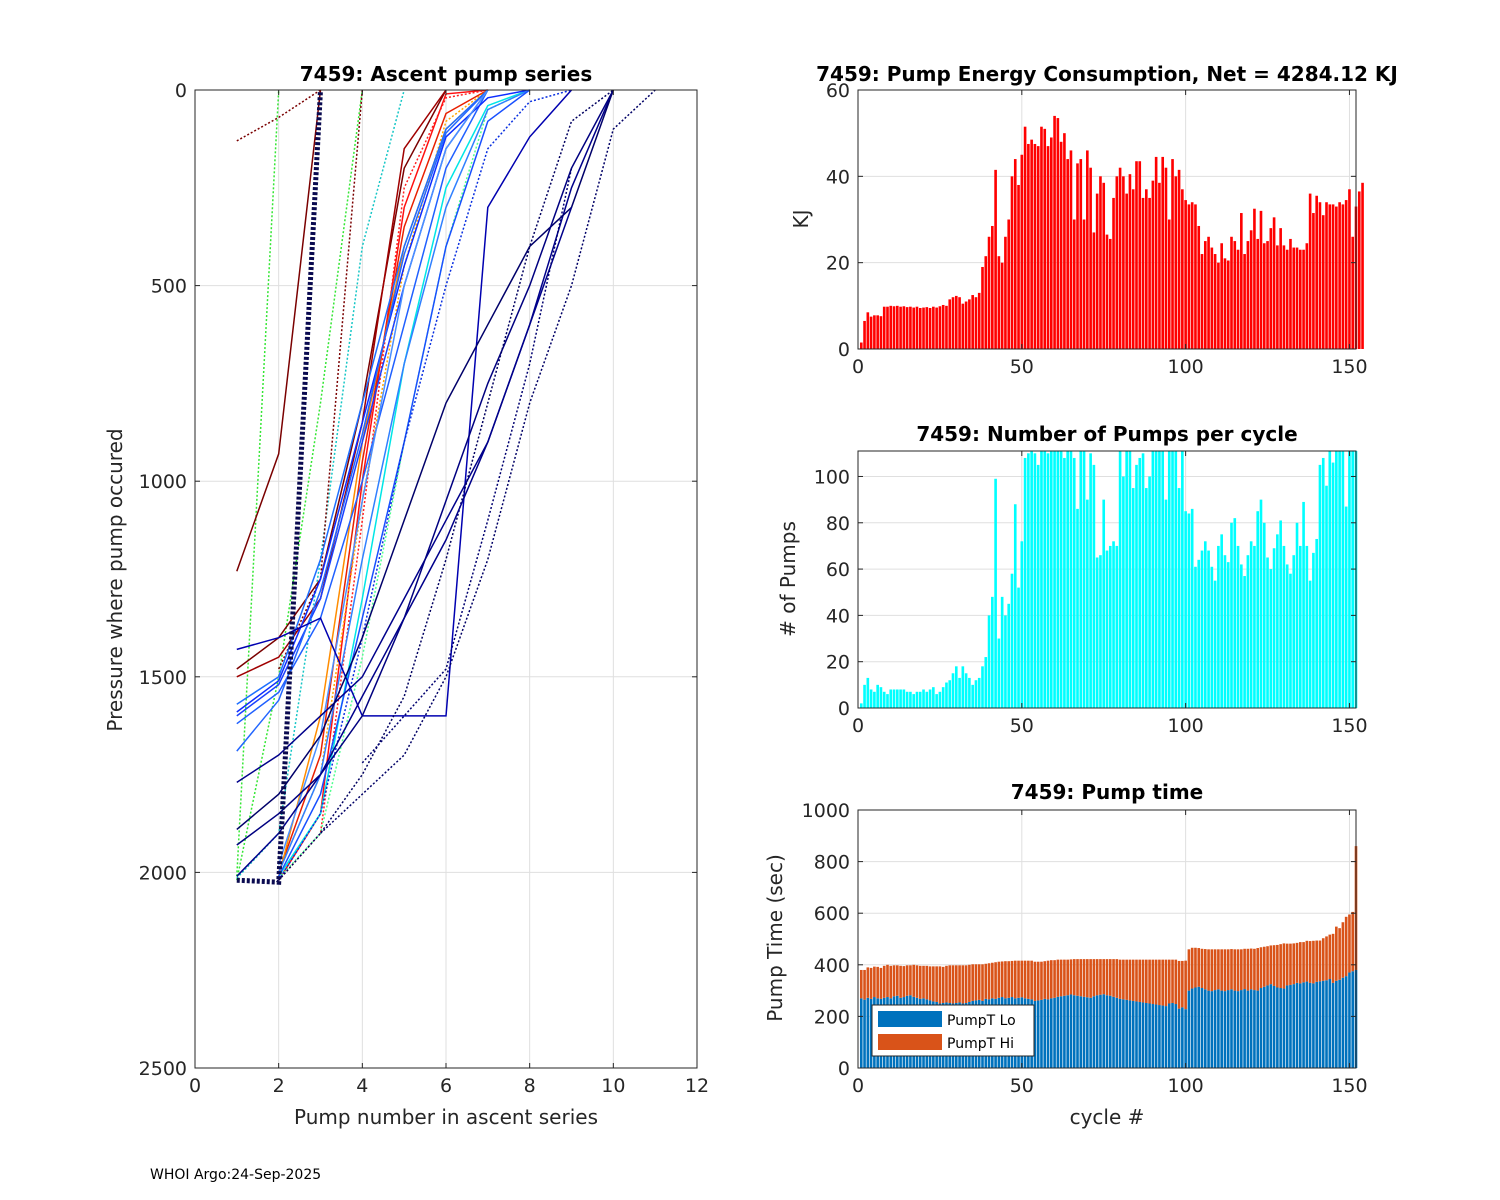 This screenshot has width=1500, height=1200. Describe the element at coordinates (362, 1086) in the screenshot. I see `ascent-x-tick-label: 4` at that location.